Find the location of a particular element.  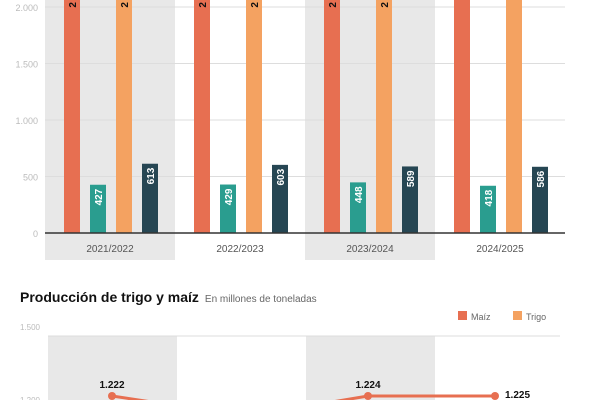

legend-label: Trigo is located at coordinates (536, 317).